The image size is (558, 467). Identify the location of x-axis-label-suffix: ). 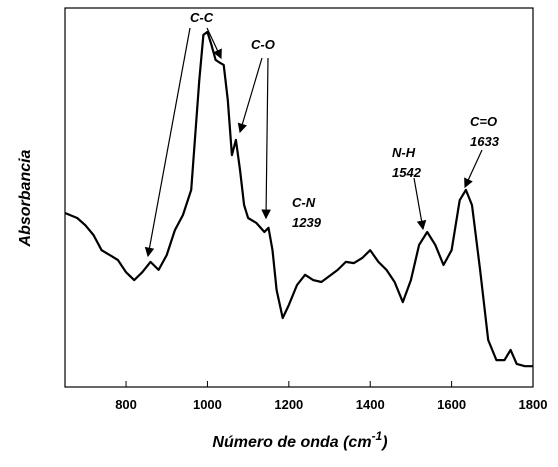
(383, 442).